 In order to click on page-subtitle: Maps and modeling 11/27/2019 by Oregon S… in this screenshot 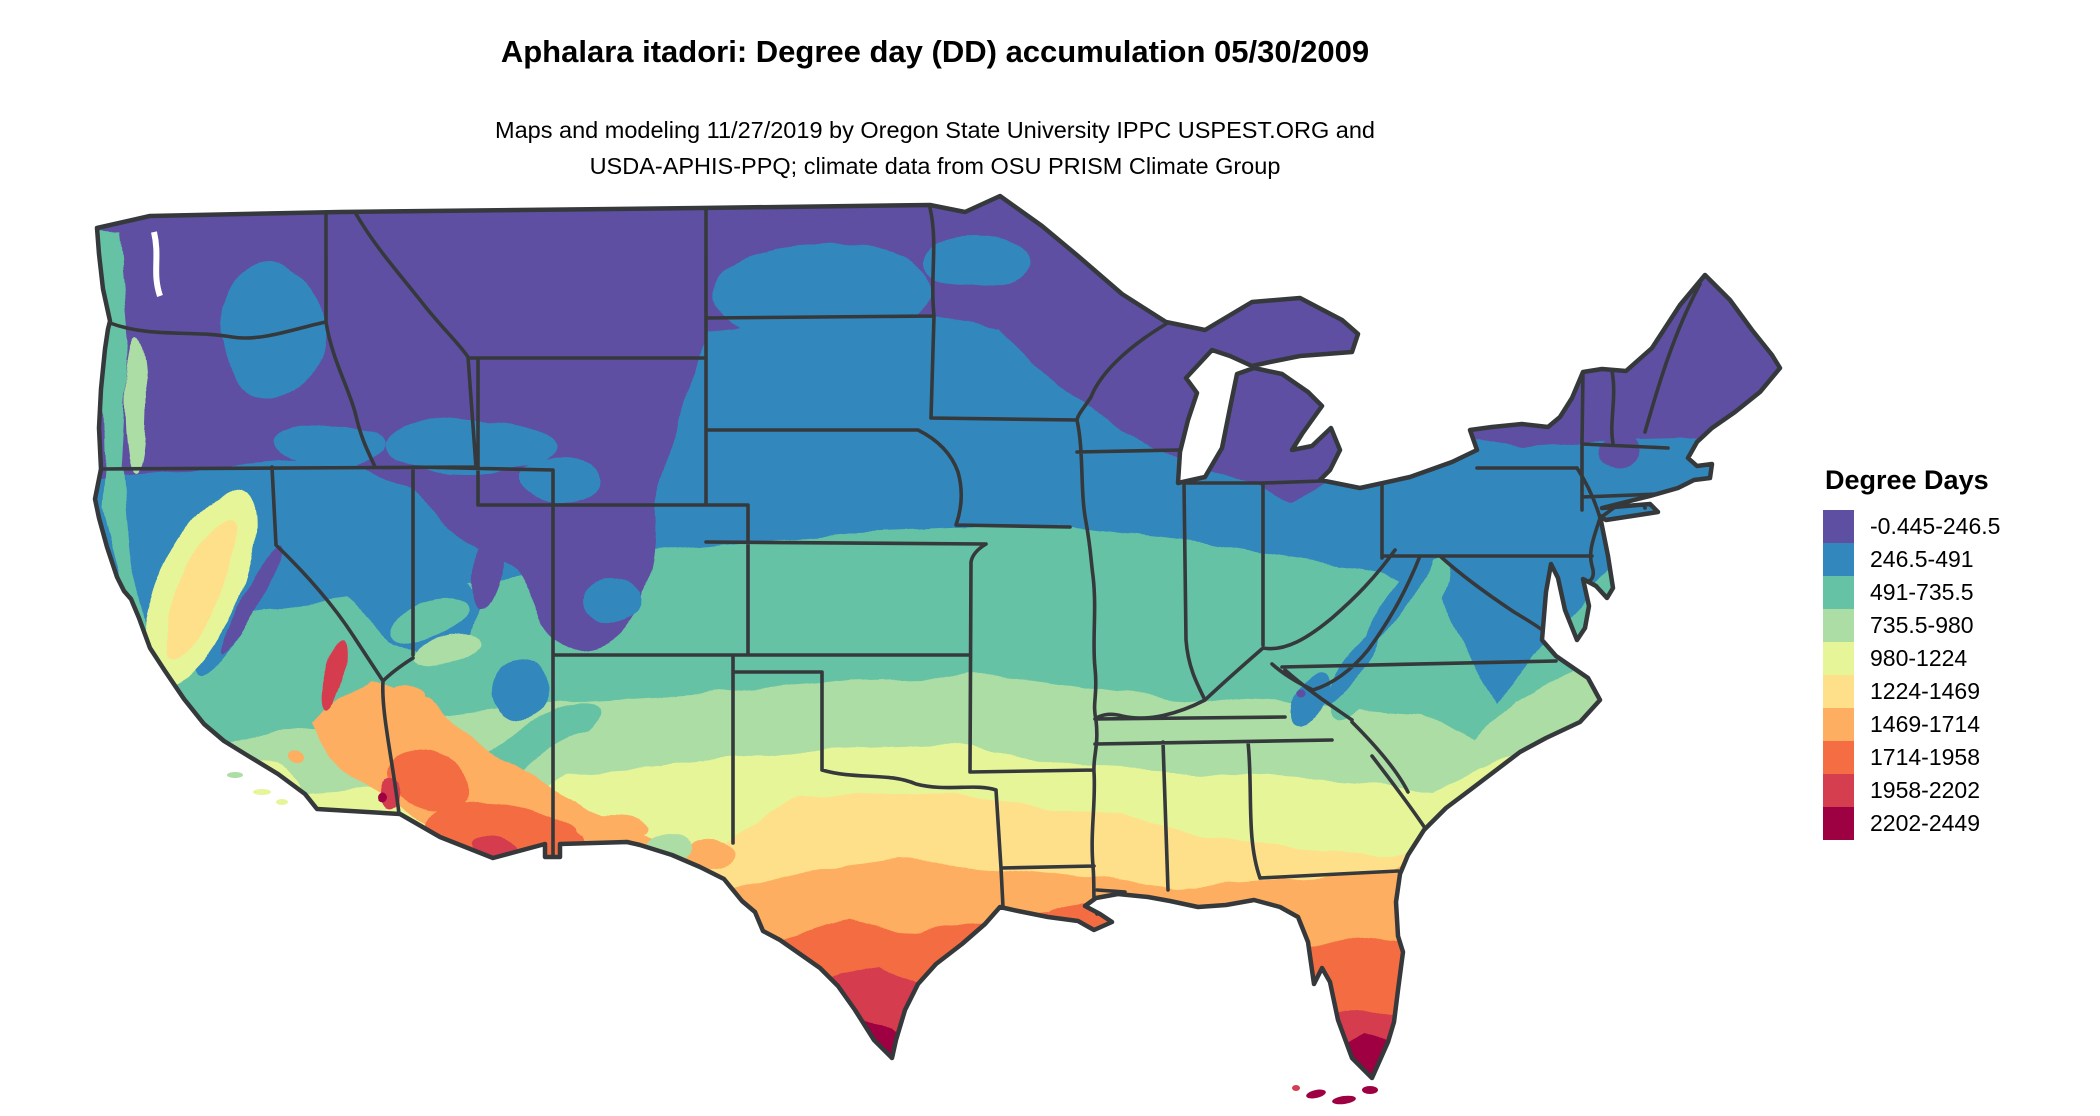, I will do `click(935, 148)`.